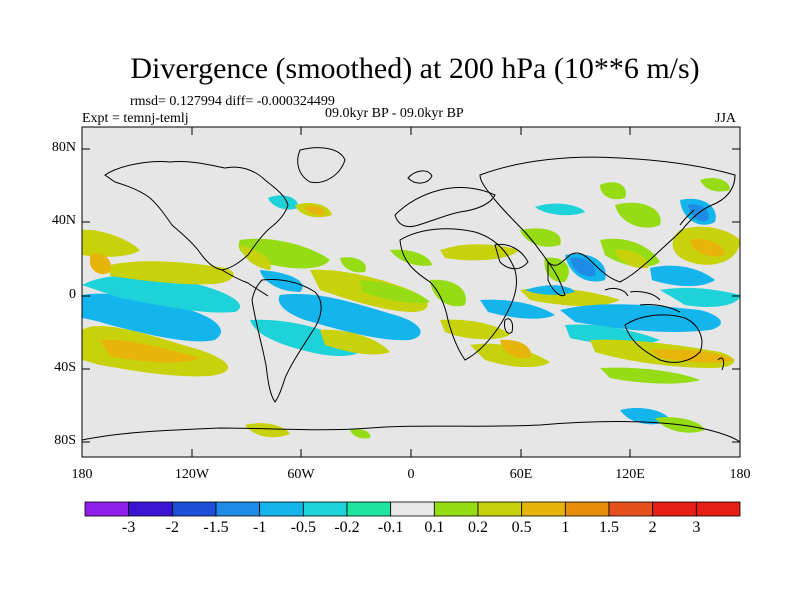 The height and width of the screenshot is (600, 800). I want to click on colorbar-label: 0.2, so click(478, 527).